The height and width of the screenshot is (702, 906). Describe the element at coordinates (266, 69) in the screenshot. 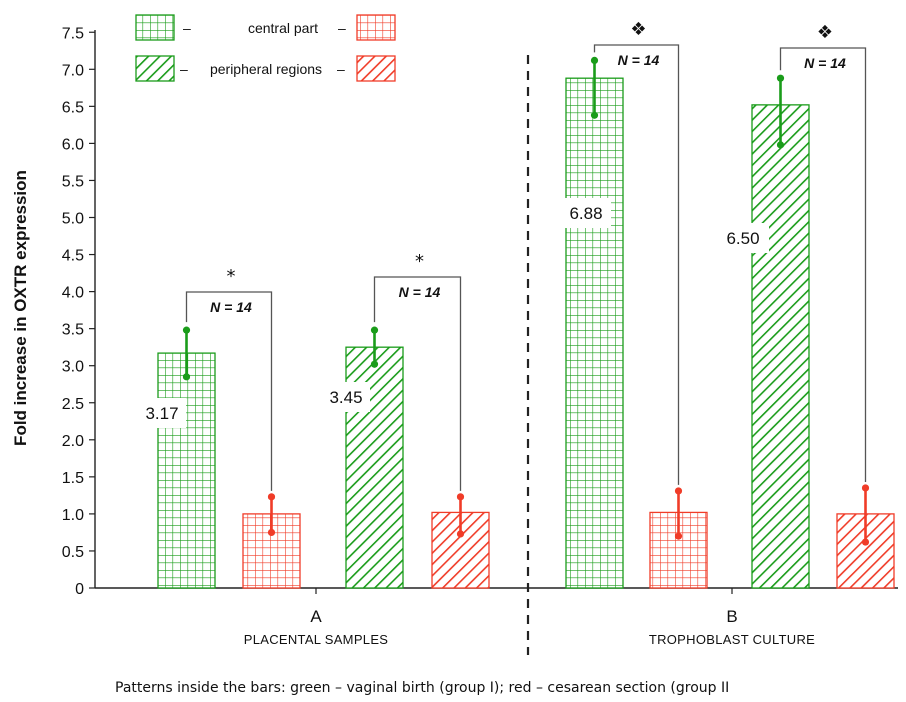

I see `legend-label-peripheral: peripheral regions` at that location.